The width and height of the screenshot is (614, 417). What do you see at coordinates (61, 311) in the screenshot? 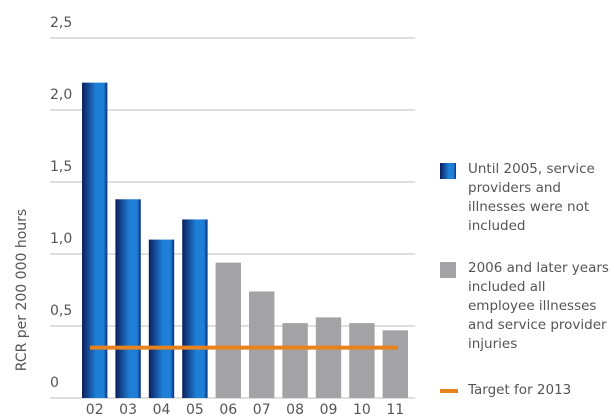
I see `y-tick-label: 0,5` at bounding box center [61, 311].